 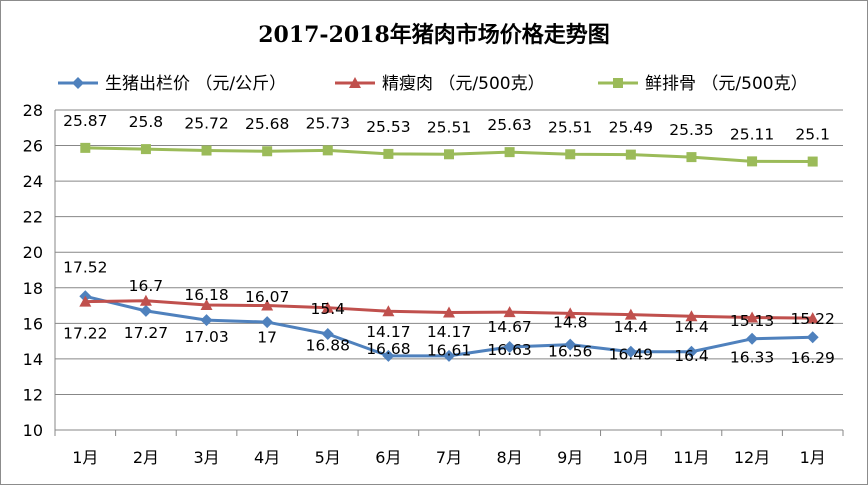 I want to click on y-tick-label: 18, so click(x=33, y=288).